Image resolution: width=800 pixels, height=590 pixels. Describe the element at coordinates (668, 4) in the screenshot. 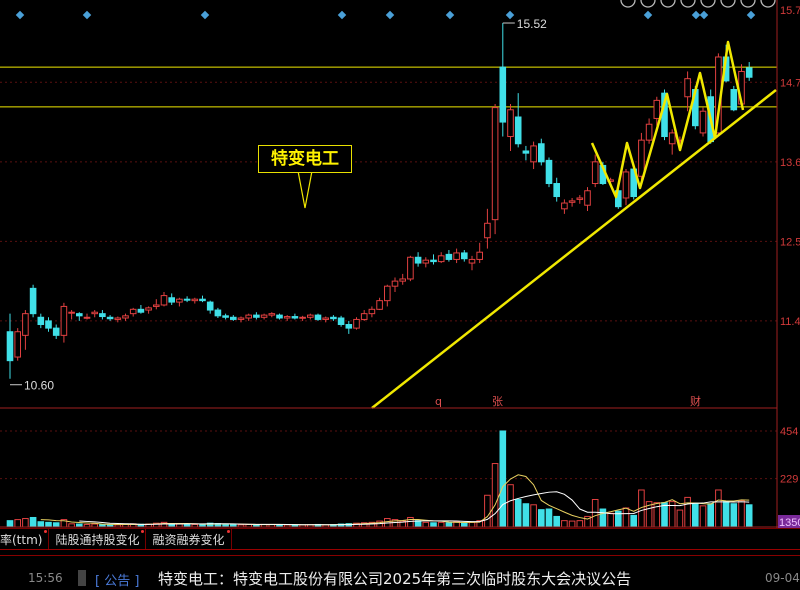

I see `play-icon` at that location.